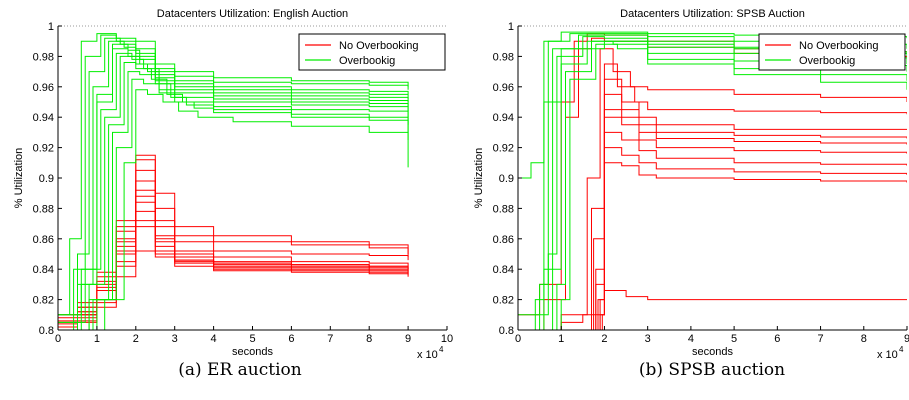 The image size is (909, 400). I want to click on x-tick-label: 10, so click(447, 339).